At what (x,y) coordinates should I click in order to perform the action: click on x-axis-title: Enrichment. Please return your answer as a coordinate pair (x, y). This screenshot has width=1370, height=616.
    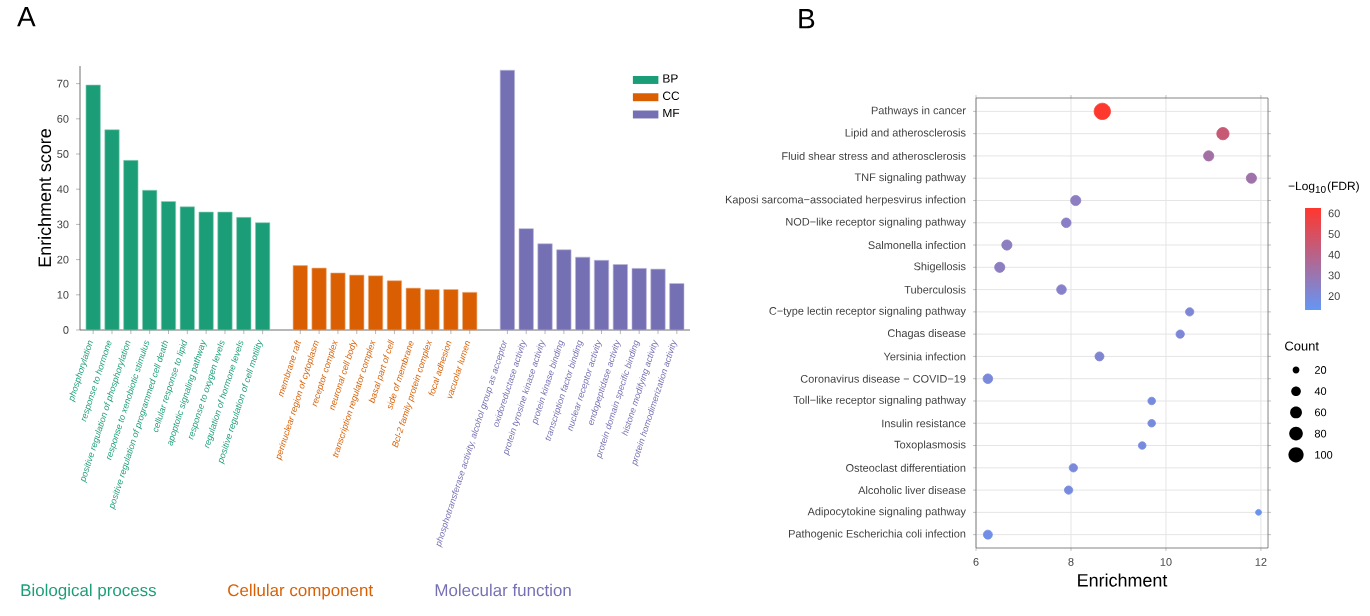
    Looking at the image, I should click on (1123, 580).